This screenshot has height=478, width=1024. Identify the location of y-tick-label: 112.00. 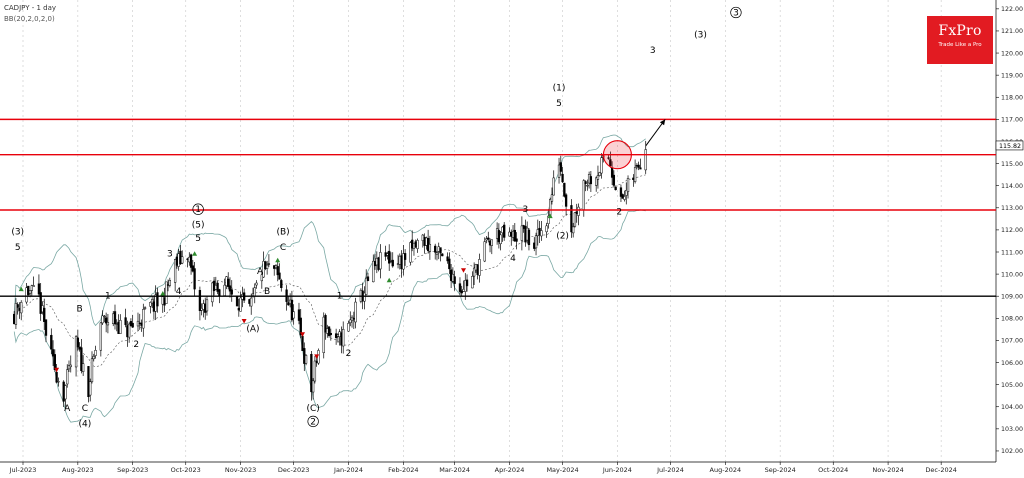
(1012, 230).